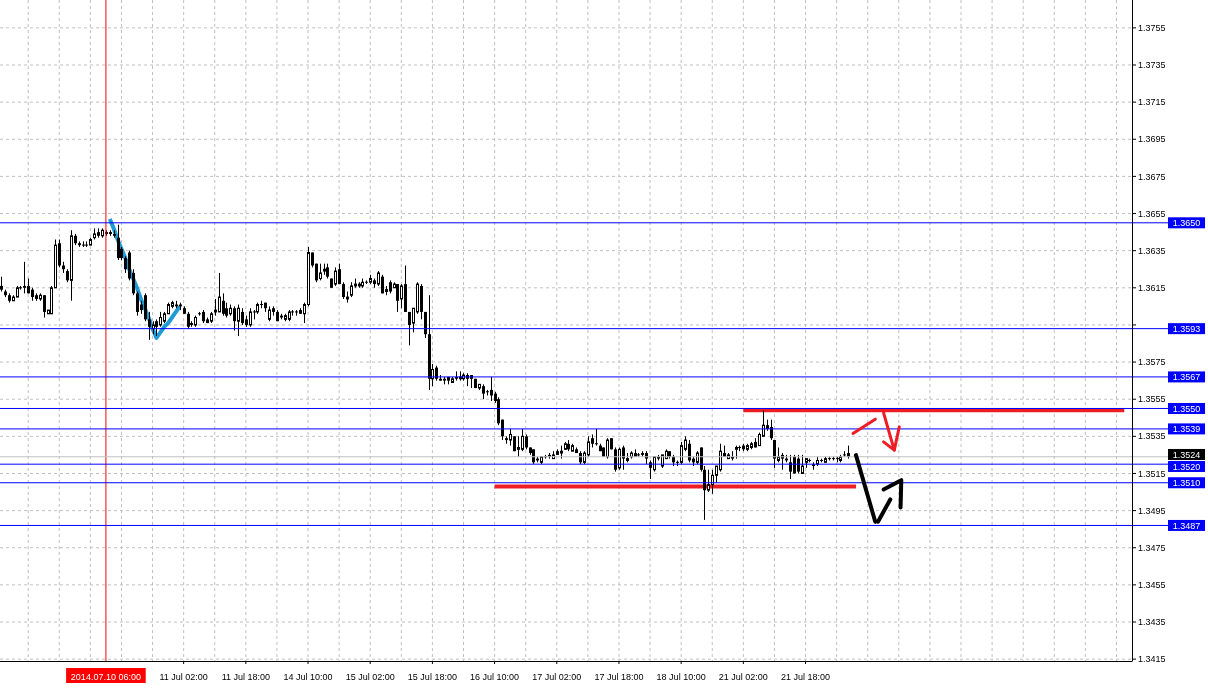  What do you see at coordinates (1152, 176) in the screenshot?
I see `y-tick-label: 1.3675` at bounding box center [1152, 176].